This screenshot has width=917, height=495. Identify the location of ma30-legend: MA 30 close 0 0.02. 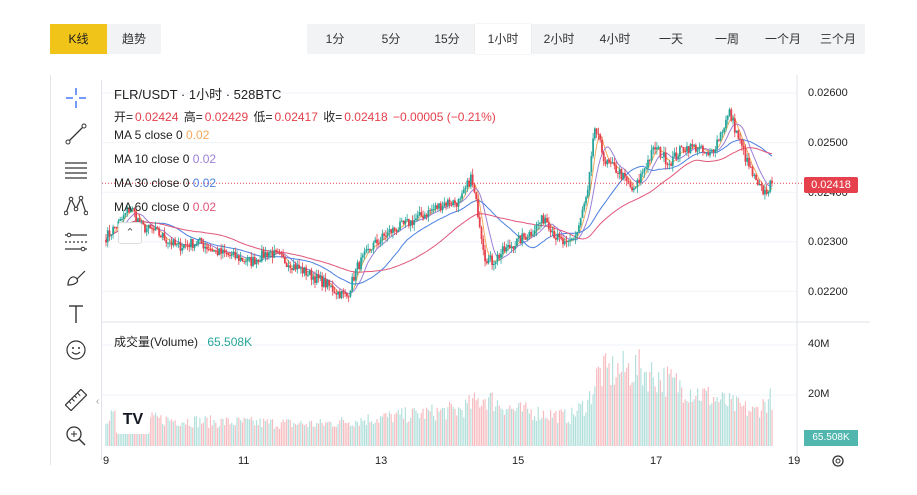
(165, 183).